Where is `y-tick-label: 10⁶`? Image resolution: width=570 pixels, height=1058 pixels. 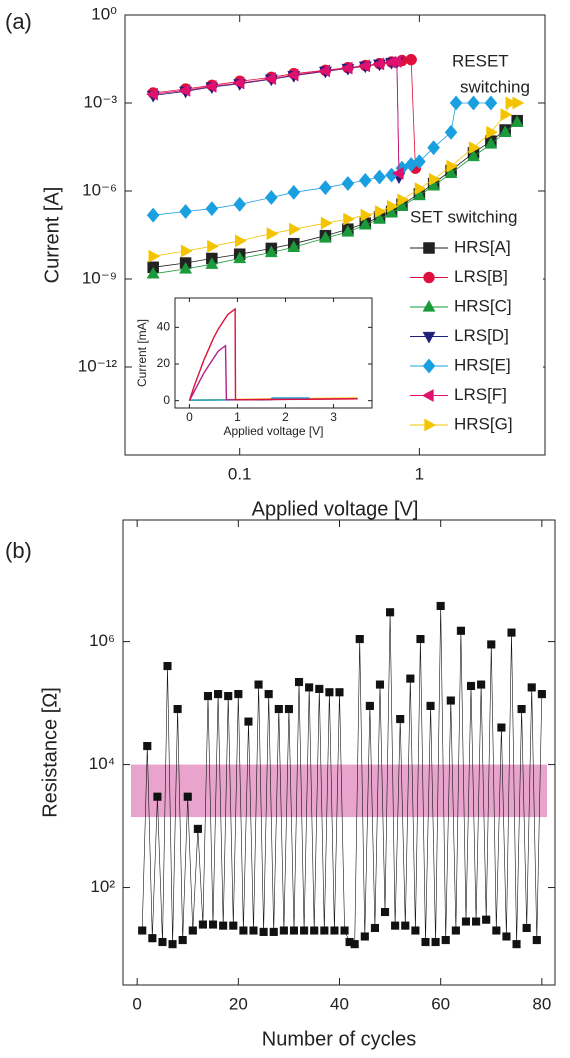 y-tick-label: 10⁶ is located at coordinates (102, 640).